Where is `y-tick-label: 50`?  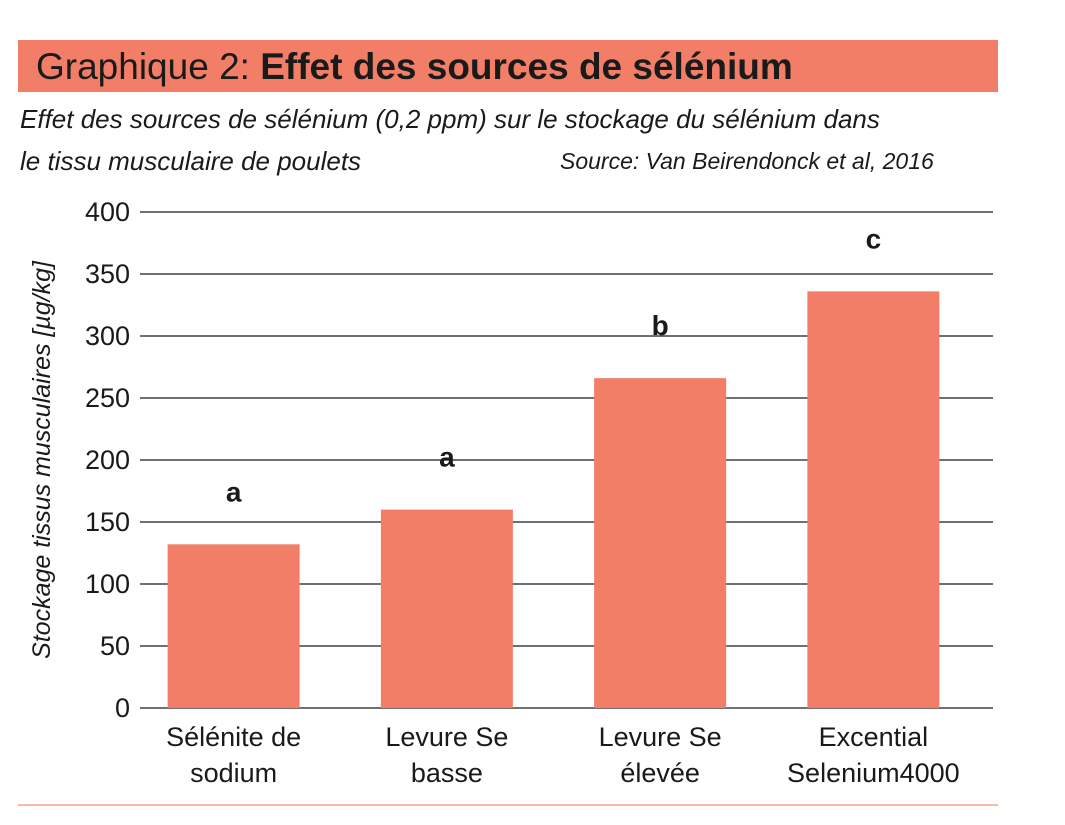 y-tick-label: 50 is located at coordinates (115, 646).